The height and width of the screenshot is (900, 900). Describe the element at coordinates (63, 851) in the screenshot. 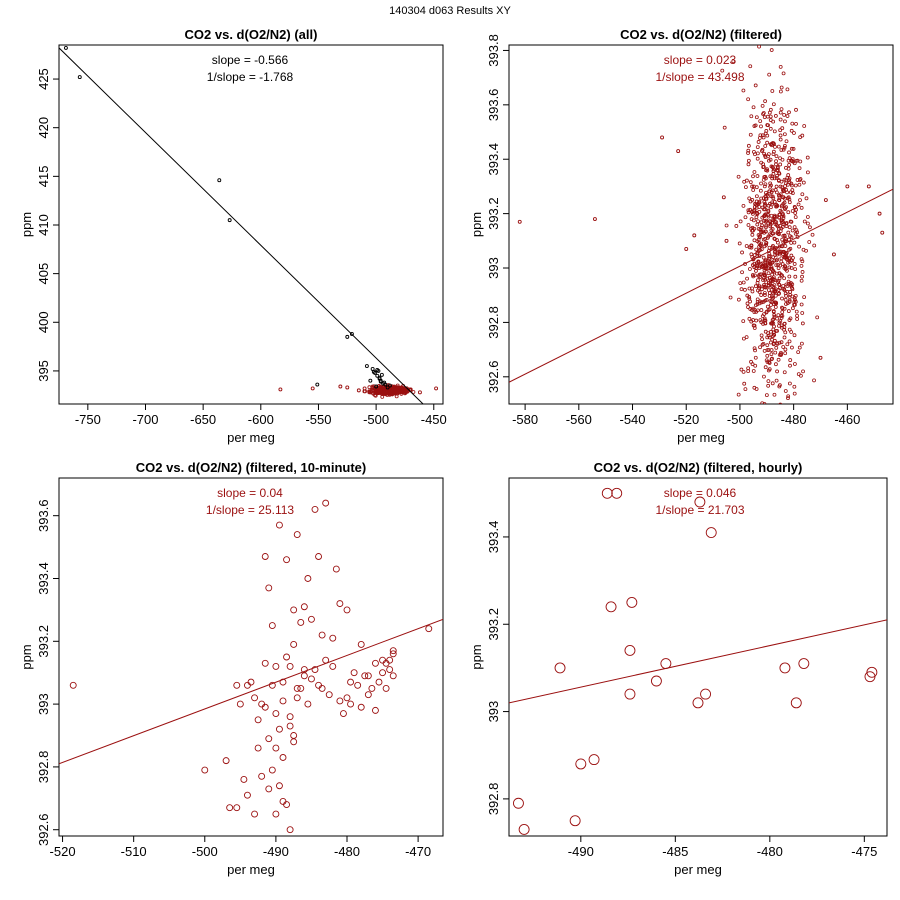

I see `x-tick-label: -520` at that location.